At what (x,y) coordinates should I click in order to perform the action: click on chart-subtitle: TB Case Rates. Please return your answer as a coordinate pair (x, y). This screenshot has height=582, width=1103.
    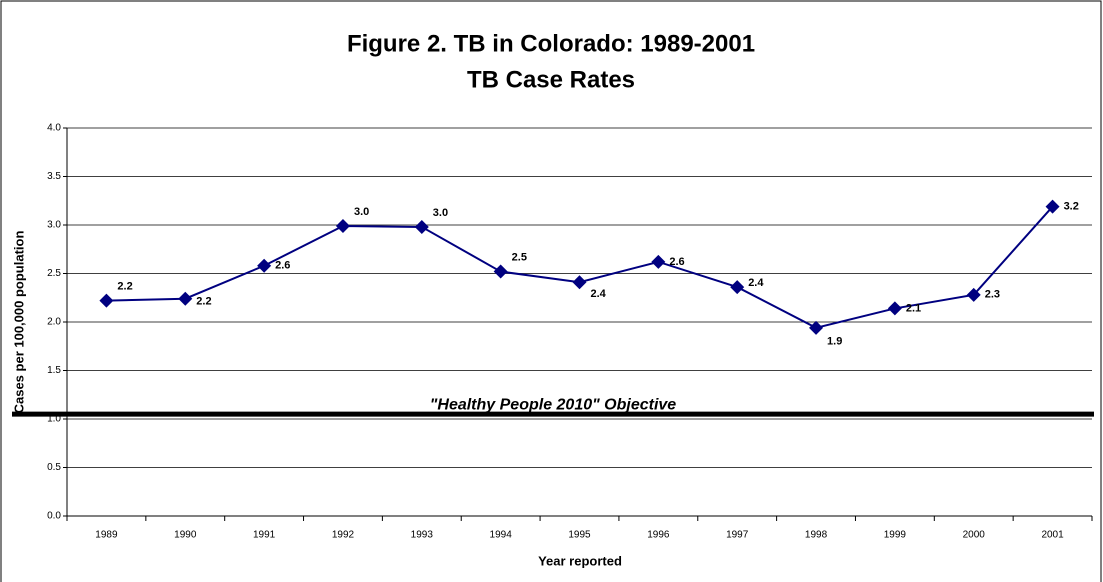
    Looking at the image, I should click on (551, 79).